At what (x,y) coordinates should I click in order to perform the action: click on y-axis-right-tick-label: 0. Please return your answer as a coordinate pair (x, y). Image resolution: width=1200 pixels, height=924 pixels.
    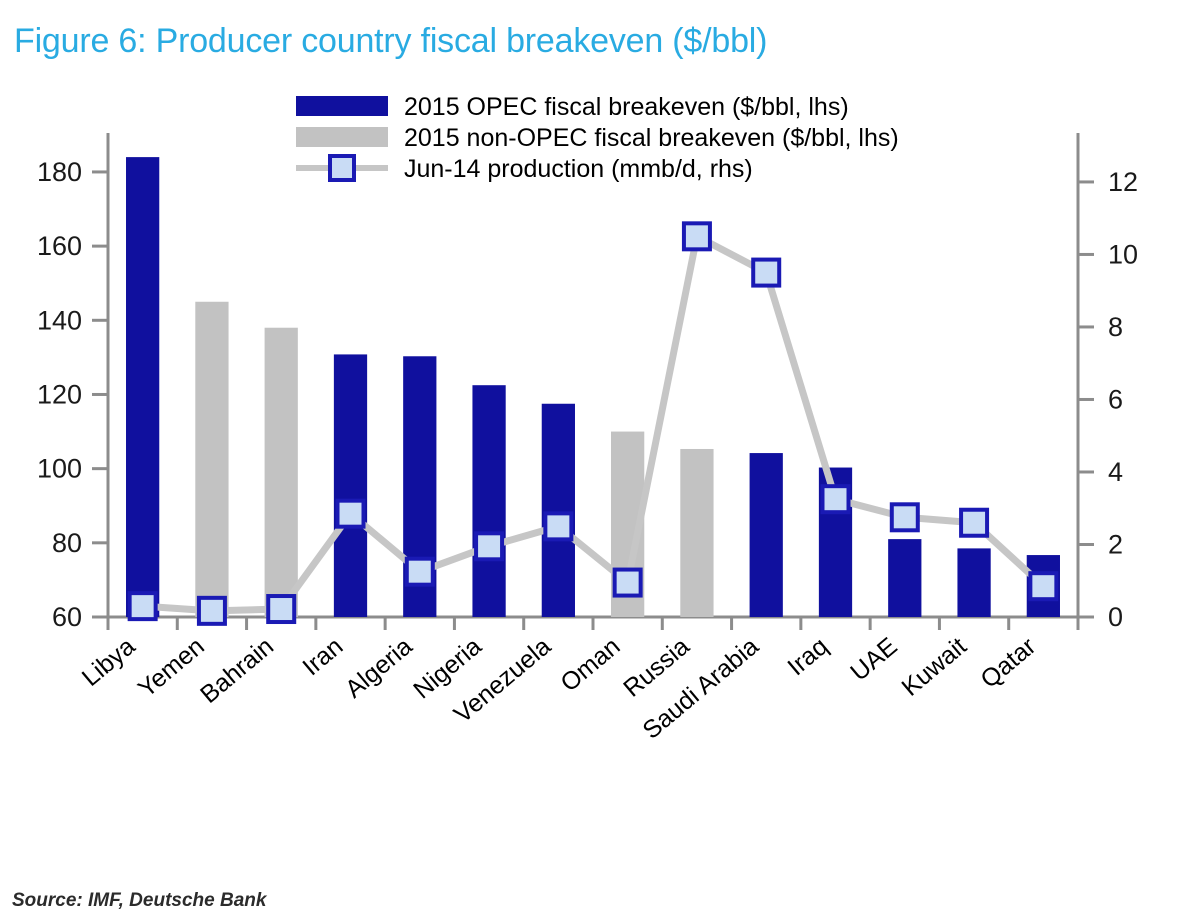
    Looking at the image, I should click on (1115, 617).